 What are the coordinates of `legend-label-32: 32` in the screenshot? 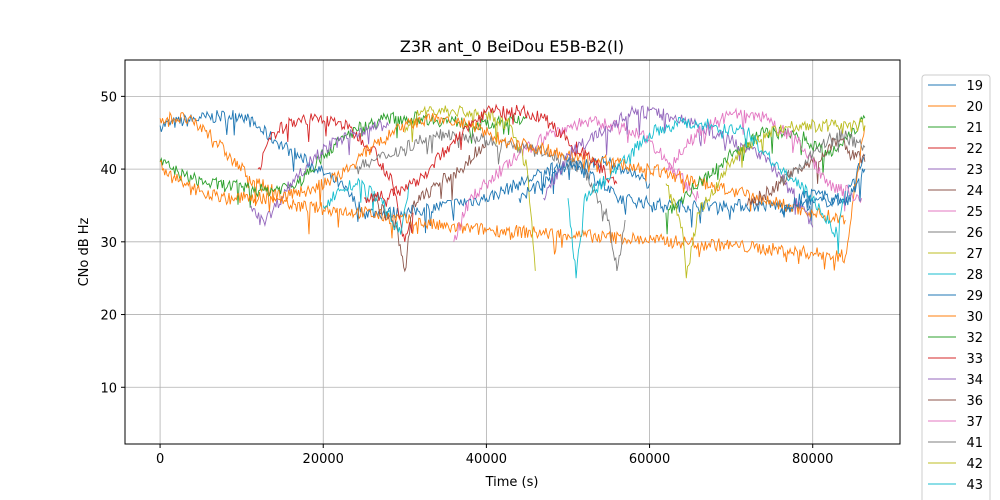 It's located at (974, 338).